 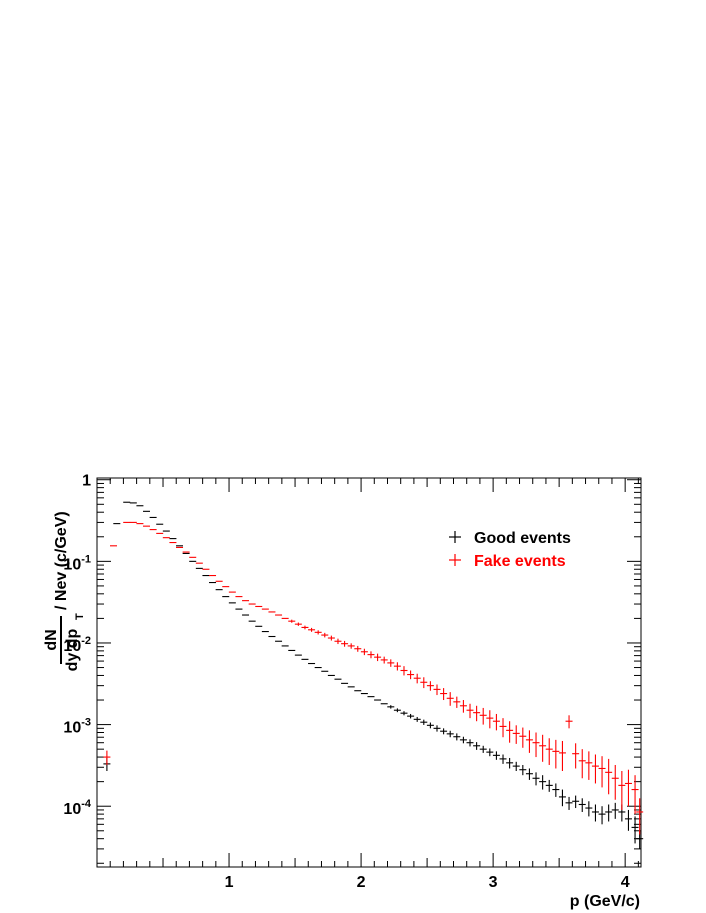 What do you see at coordinates (361, 882) in the screenshot?
I see `x-tick-label: 2` at bounding box center [361, 882].